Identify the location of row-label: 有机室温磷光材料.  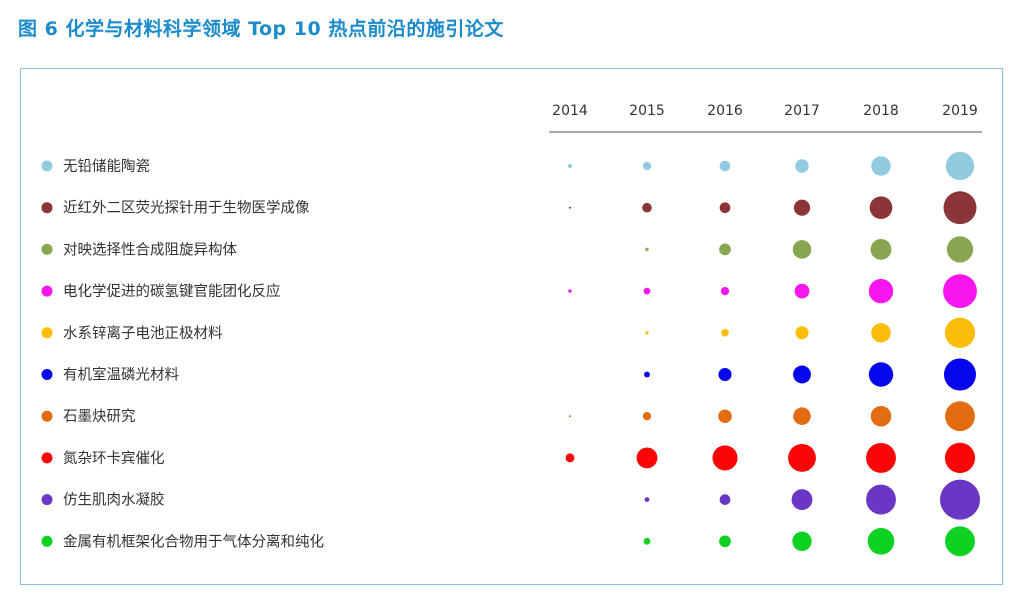
(121, 375).